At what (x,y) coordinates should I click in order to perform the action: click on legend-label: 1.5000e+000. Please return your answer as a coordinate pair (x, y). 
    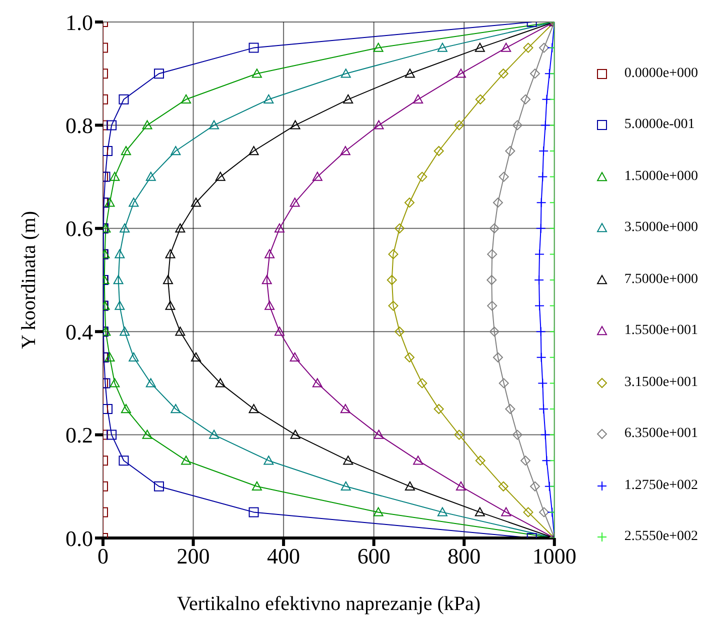
    Looking at the image, I should click on (661, 176).